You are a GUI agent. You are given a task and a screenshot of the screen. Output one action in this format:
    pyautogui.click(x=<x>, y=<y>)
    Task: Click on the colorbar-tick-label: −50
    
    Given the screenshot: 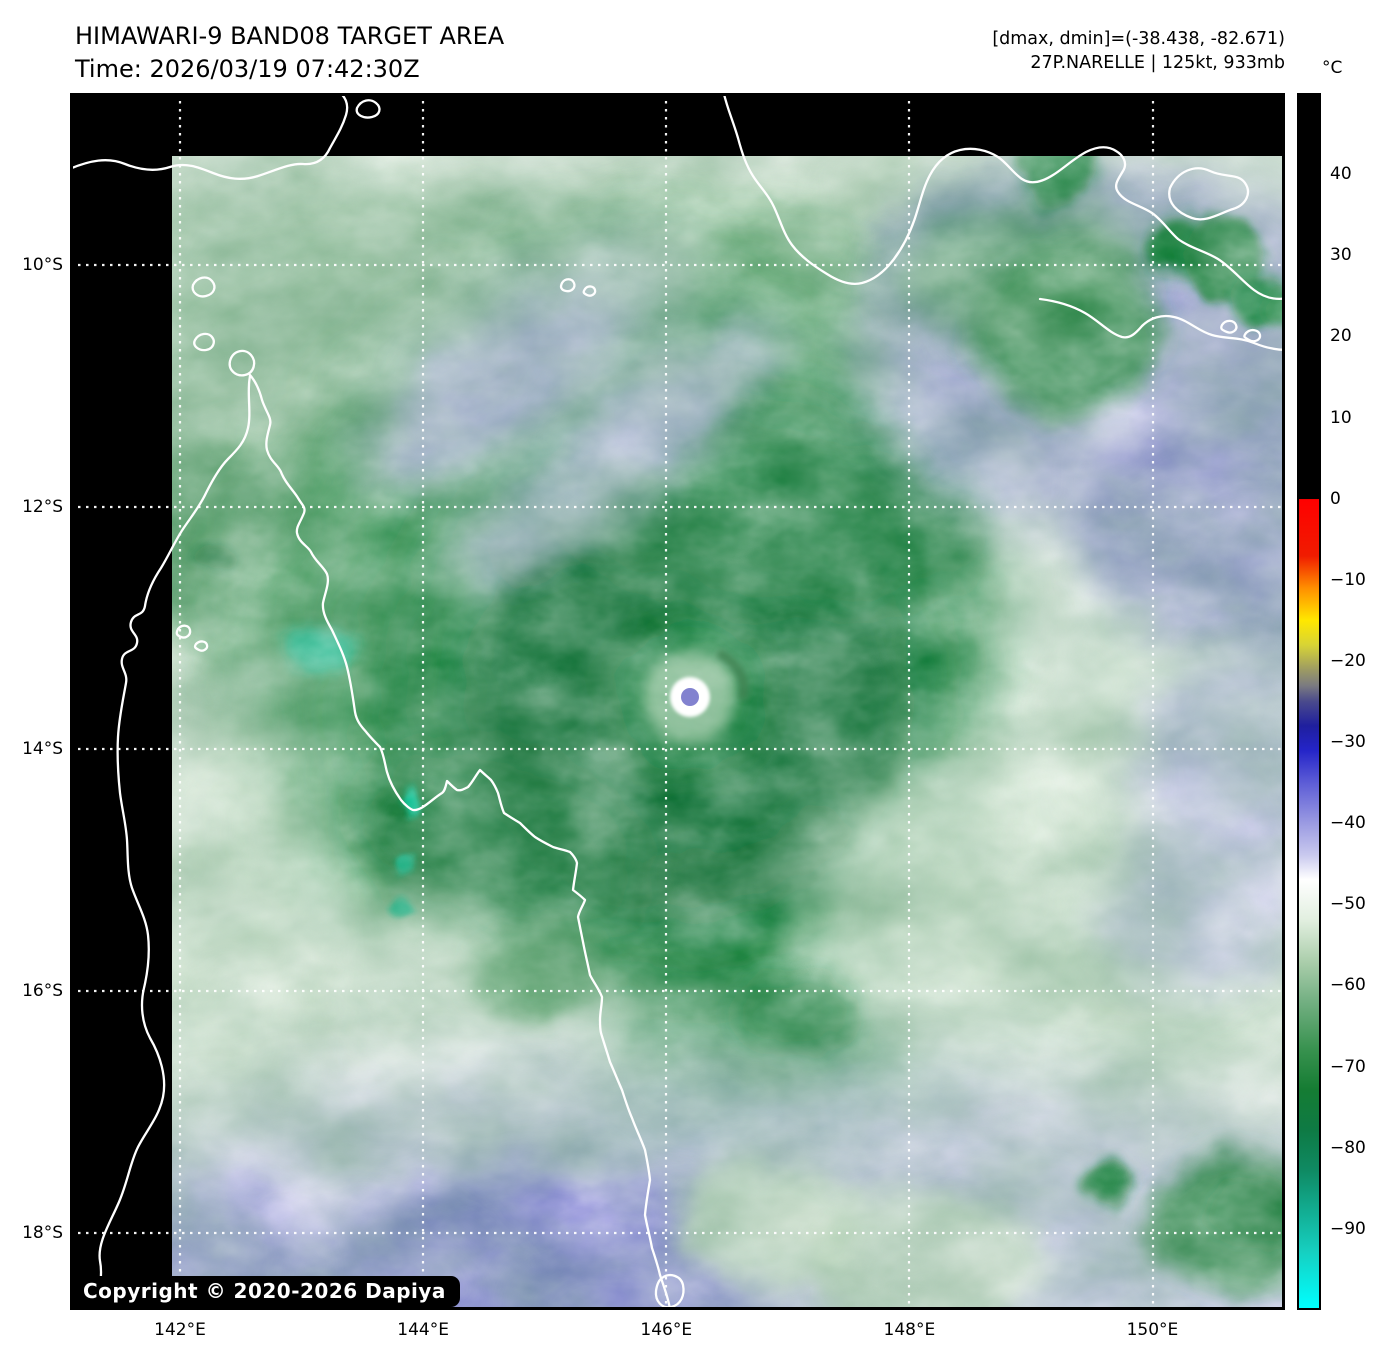 What is the action you would take?
    pyautogui.click(x=1348, y=904)
    